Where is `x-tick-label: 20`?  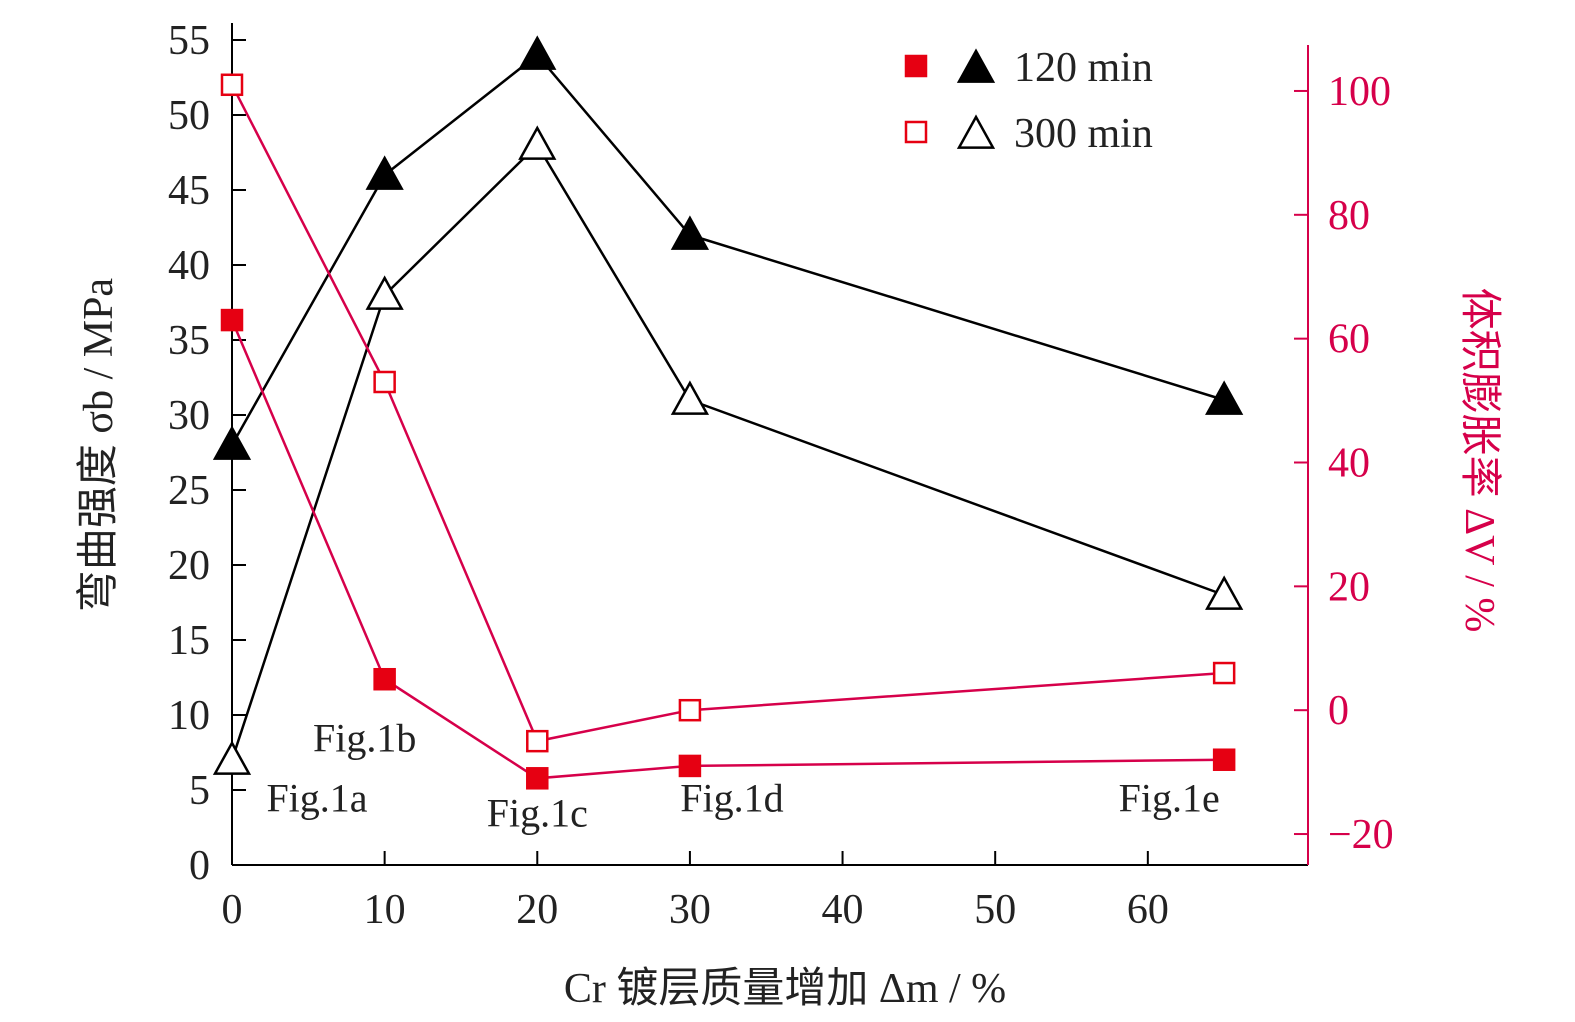 x-tick-label: 20 is located at coordinates (537, 910).